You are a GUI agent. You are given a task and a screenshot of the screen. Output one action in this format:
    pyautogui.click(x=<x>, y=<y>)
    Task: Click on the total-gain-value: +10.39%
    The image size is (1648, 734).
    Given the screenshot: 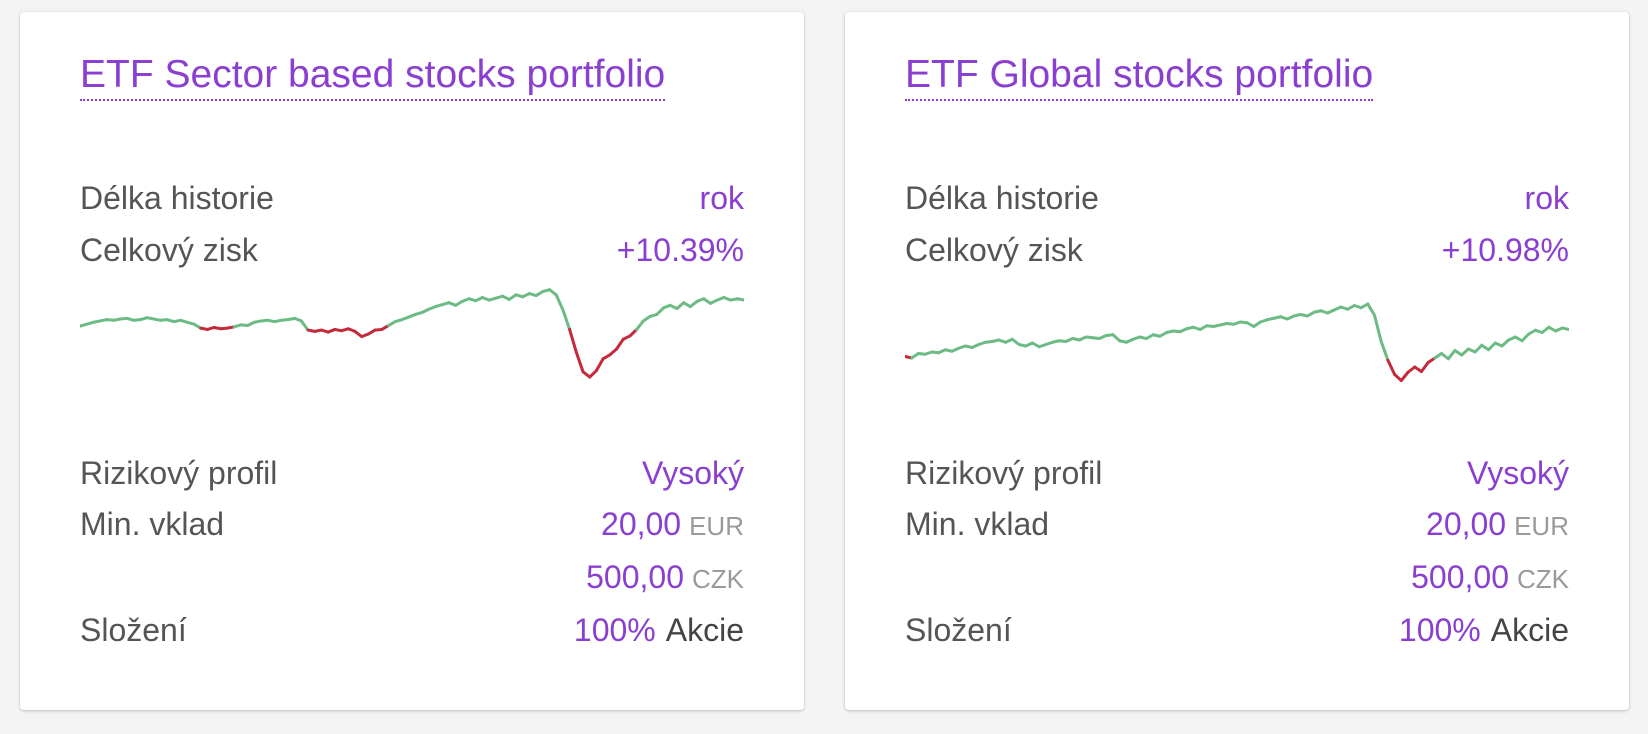 What is the action you would take?
    pyautogui.click(x=680, y=250)
    